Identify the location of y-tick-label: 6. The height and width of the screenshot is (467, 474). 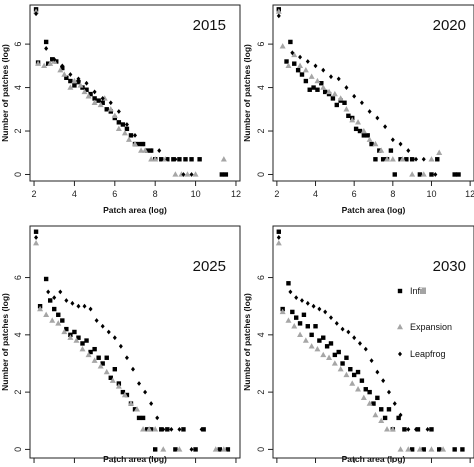
(261, 277).